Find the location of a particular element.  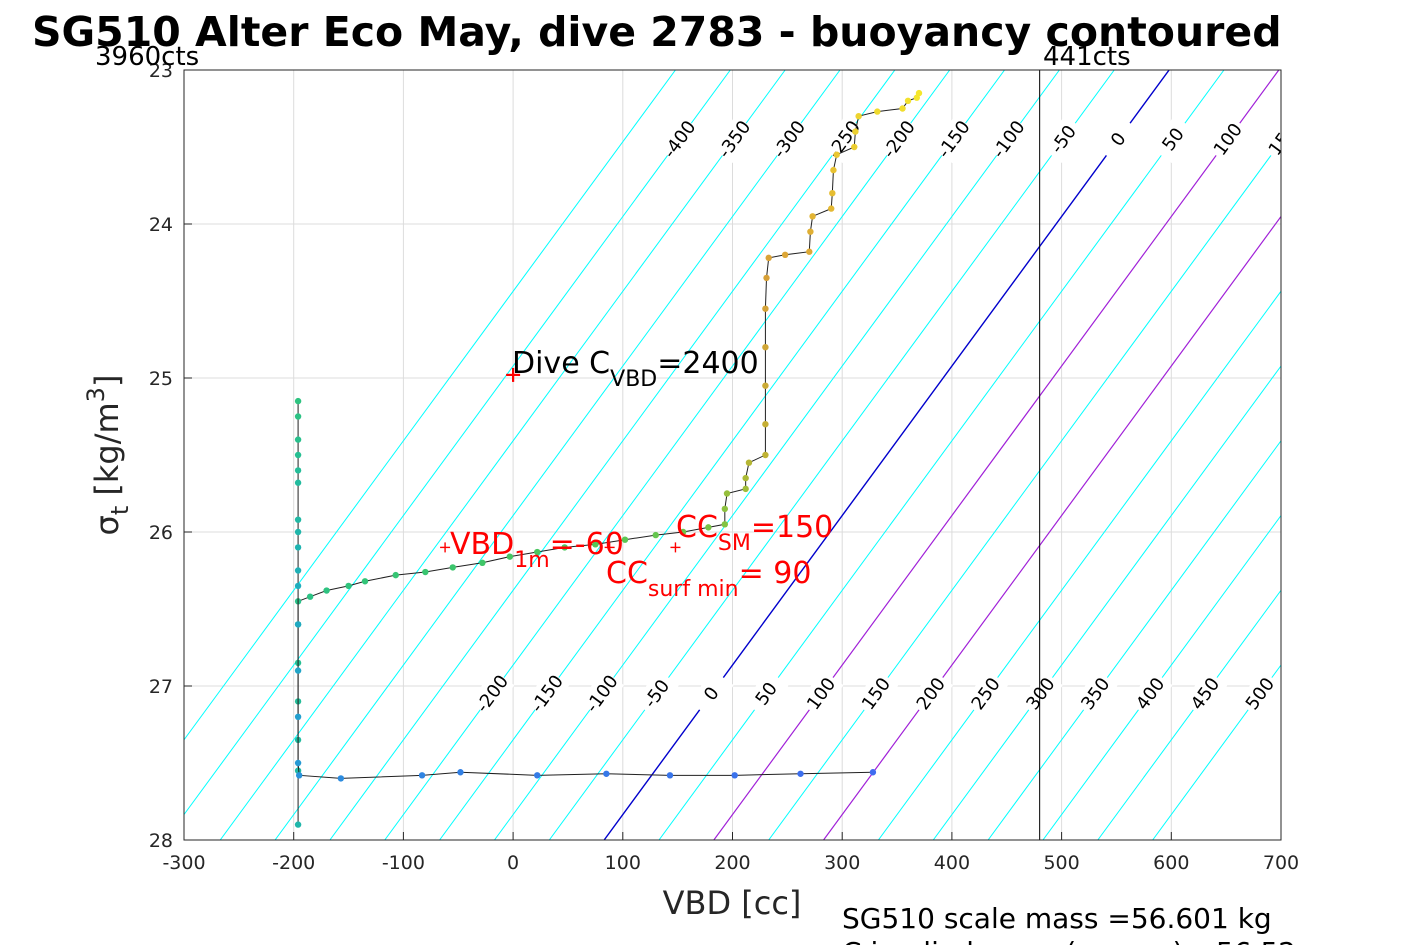

y-axis-label-close: ] is located at coordinates (107, 381).